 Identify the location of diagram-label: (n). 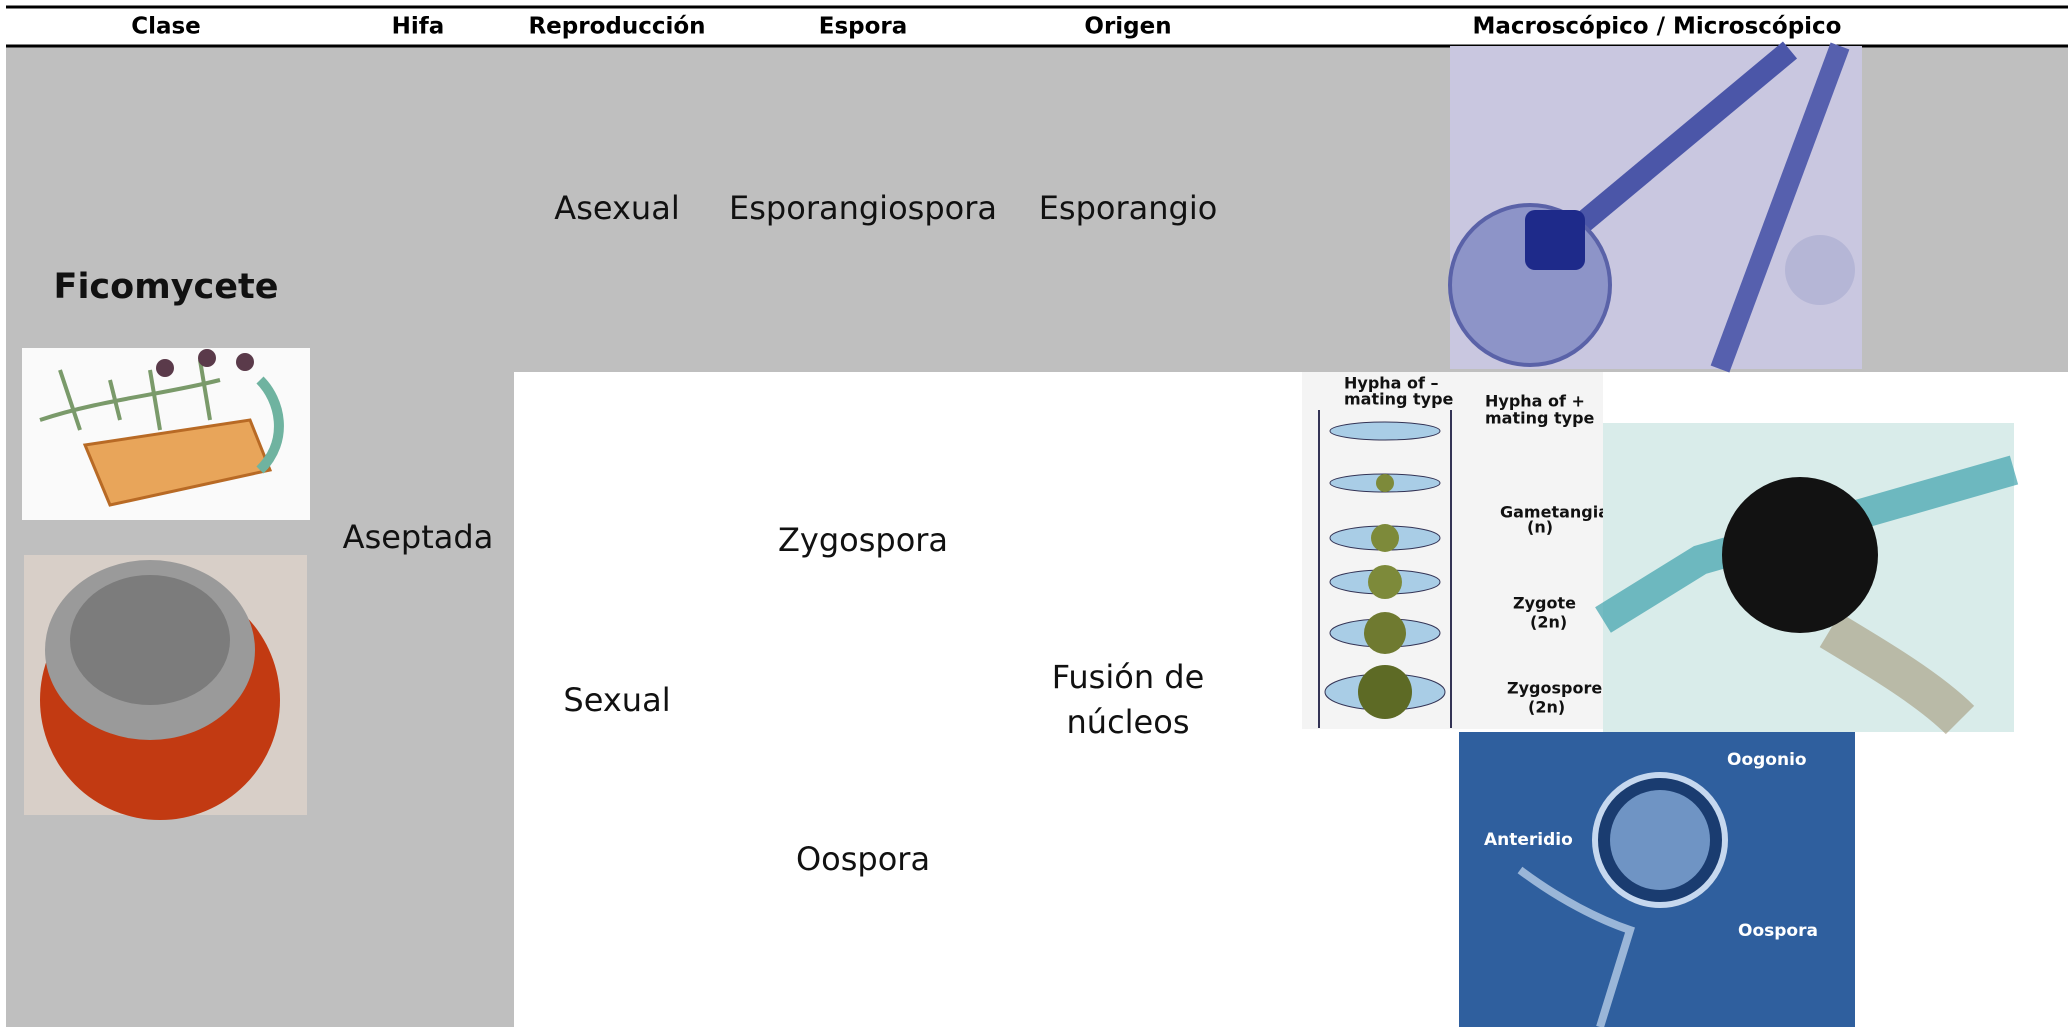
(1540, 527).